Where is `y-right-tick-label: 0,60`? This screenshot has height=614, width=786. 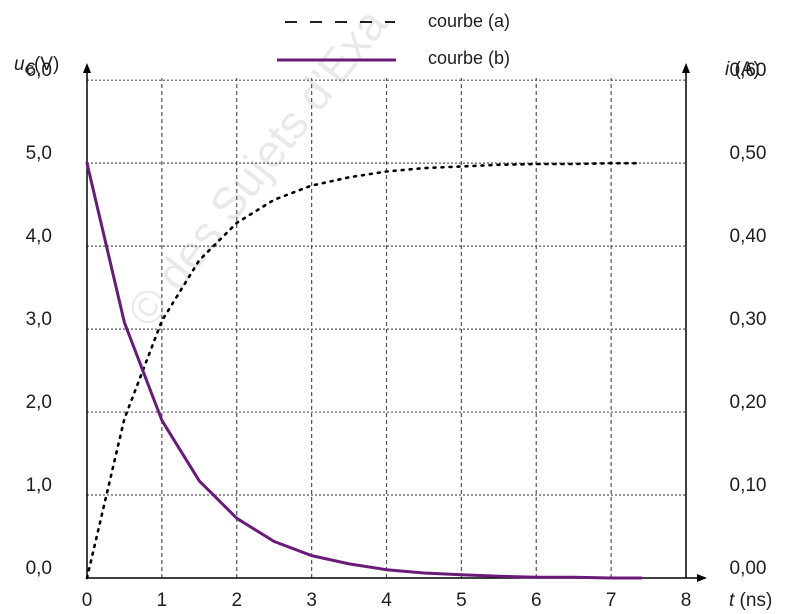
y-right-tick-label: 0,60 is located at coordinates (748, 70).